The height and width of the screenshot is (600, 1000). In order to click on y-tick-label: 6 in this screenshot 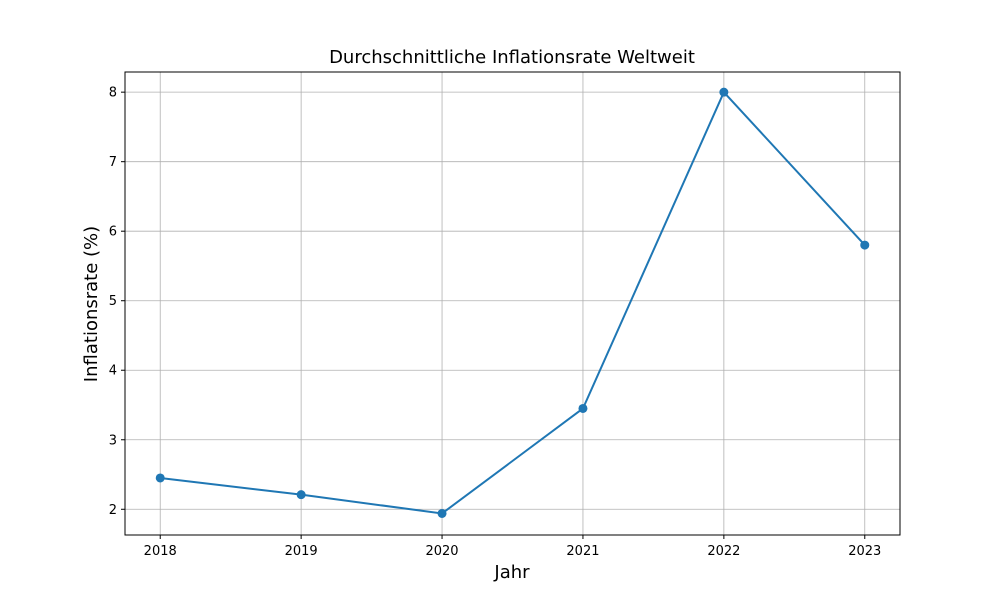, I will do `click(113, 232)`.